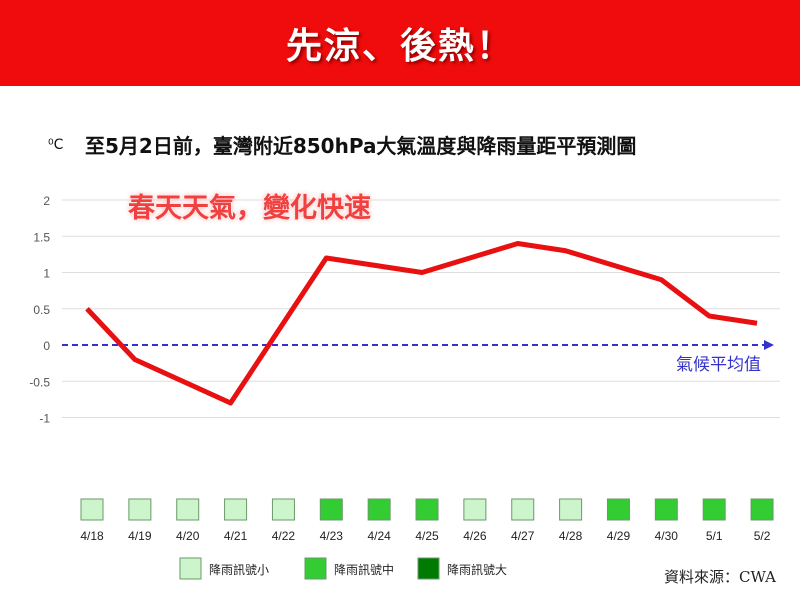  I want to click on x-tick-label: 4/25, so click(427, 536).